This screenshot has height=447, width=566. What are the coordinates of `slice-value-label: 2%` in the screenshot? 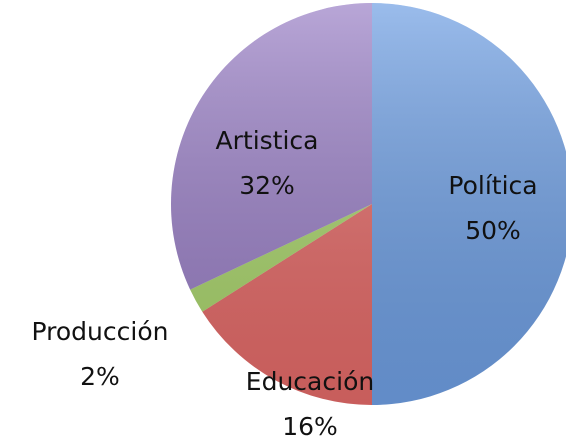 It's located at (100, 376).